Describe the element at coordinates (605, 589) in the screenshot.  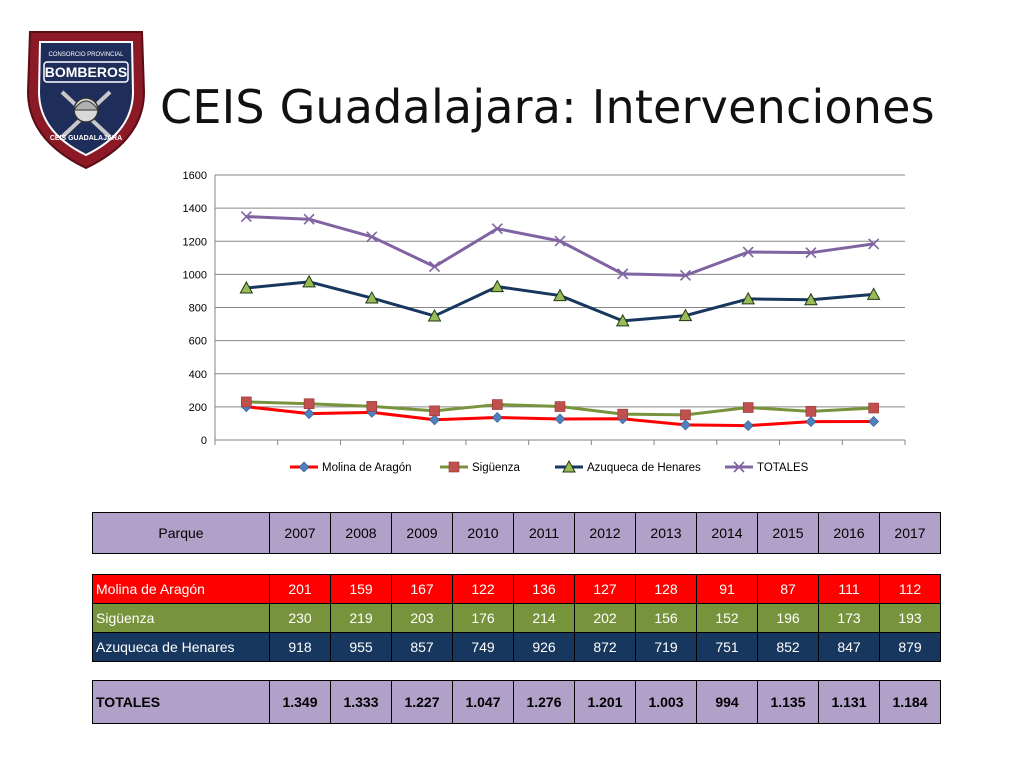
I see `table-cell: 127` at that location.